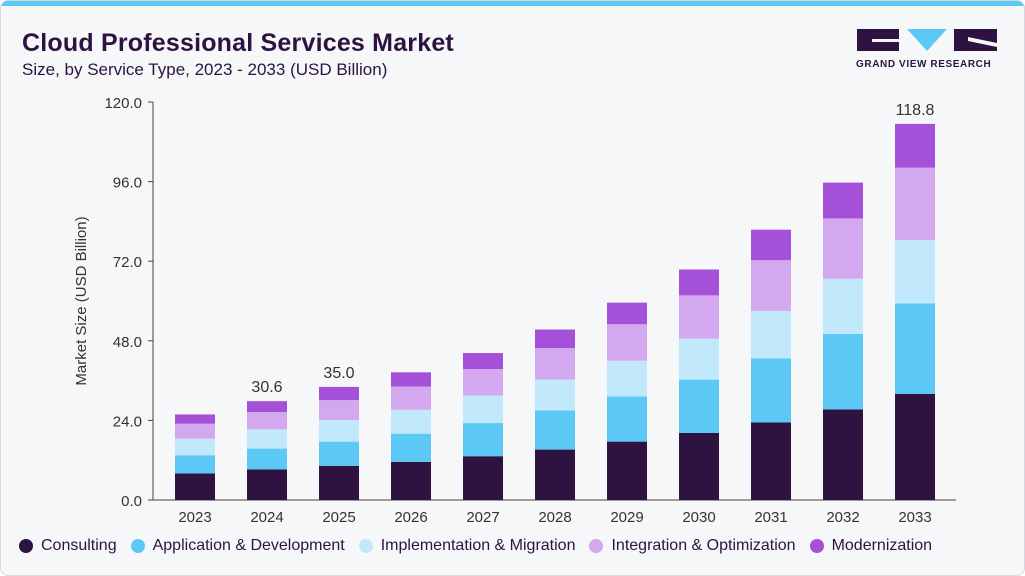 The width and height of the screenshot is (1025, 576). I want to click on bar-2030-modernization, so click(699, 282).